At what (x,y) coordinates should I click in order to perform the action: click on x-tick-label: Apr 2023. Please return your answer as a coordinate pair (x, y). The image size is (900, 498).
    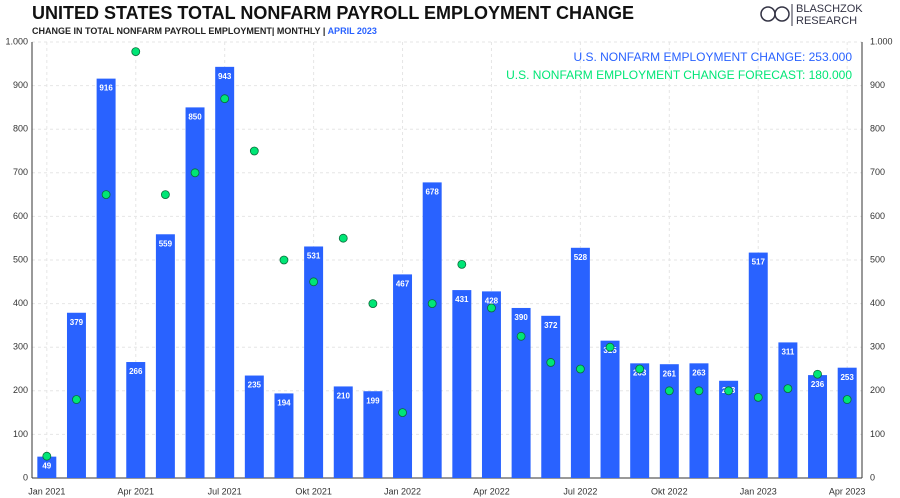
    Looking at the image, I should click on (847, 491).